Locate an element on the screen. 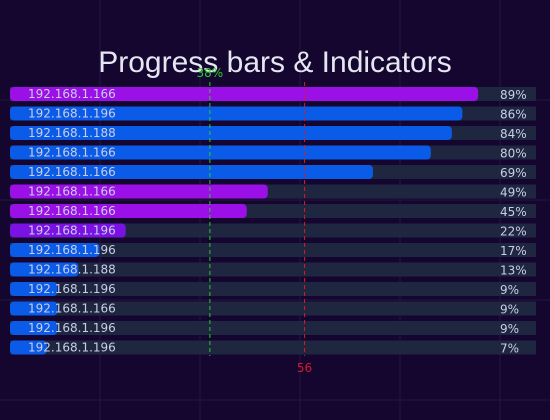  bar-value-label: 7% is located at coordinates (509, 349).